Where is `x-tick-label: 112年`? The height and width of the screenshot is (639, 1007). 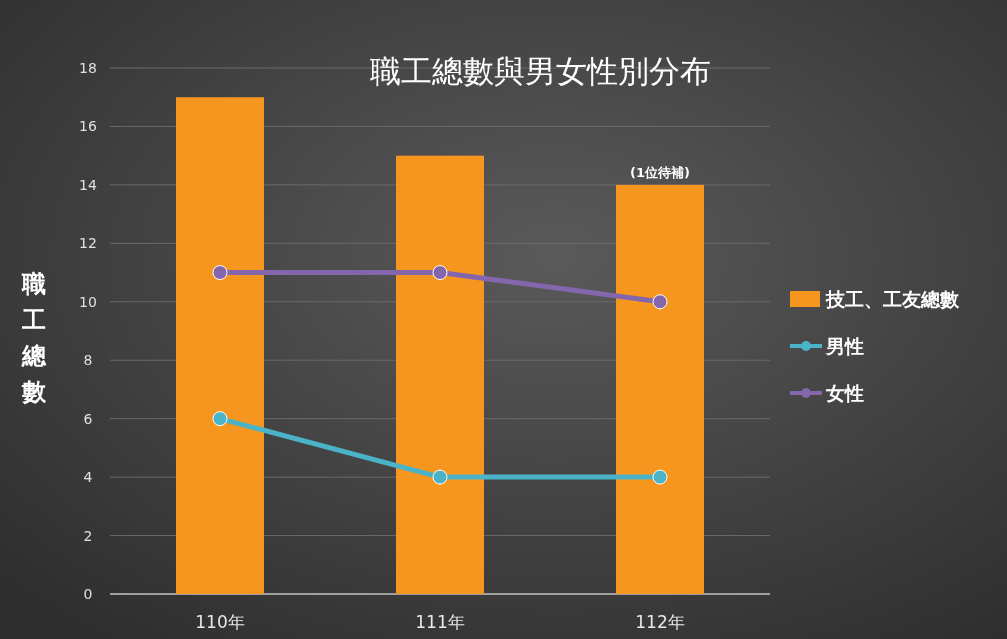 x-tick-label: 112年 is located at coordinates (660, 622).